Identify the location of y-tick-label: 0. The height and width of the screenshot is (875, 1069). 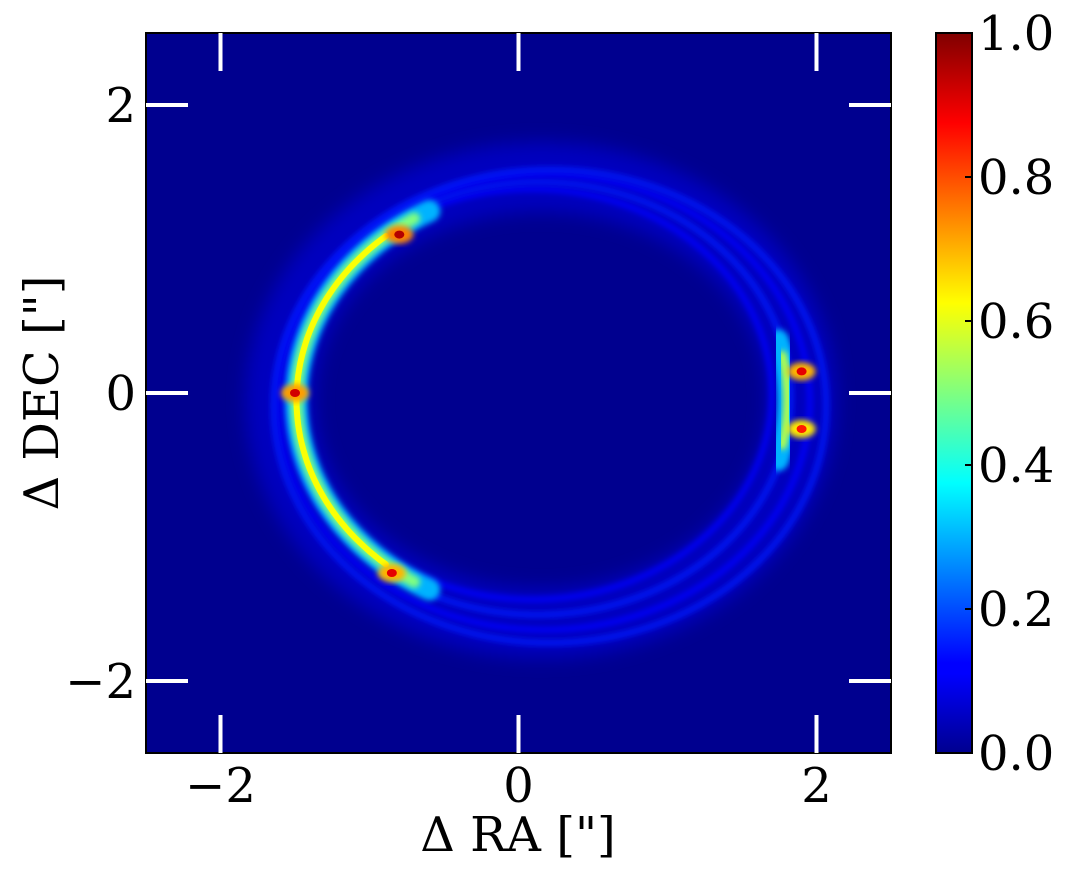
(120, 394).